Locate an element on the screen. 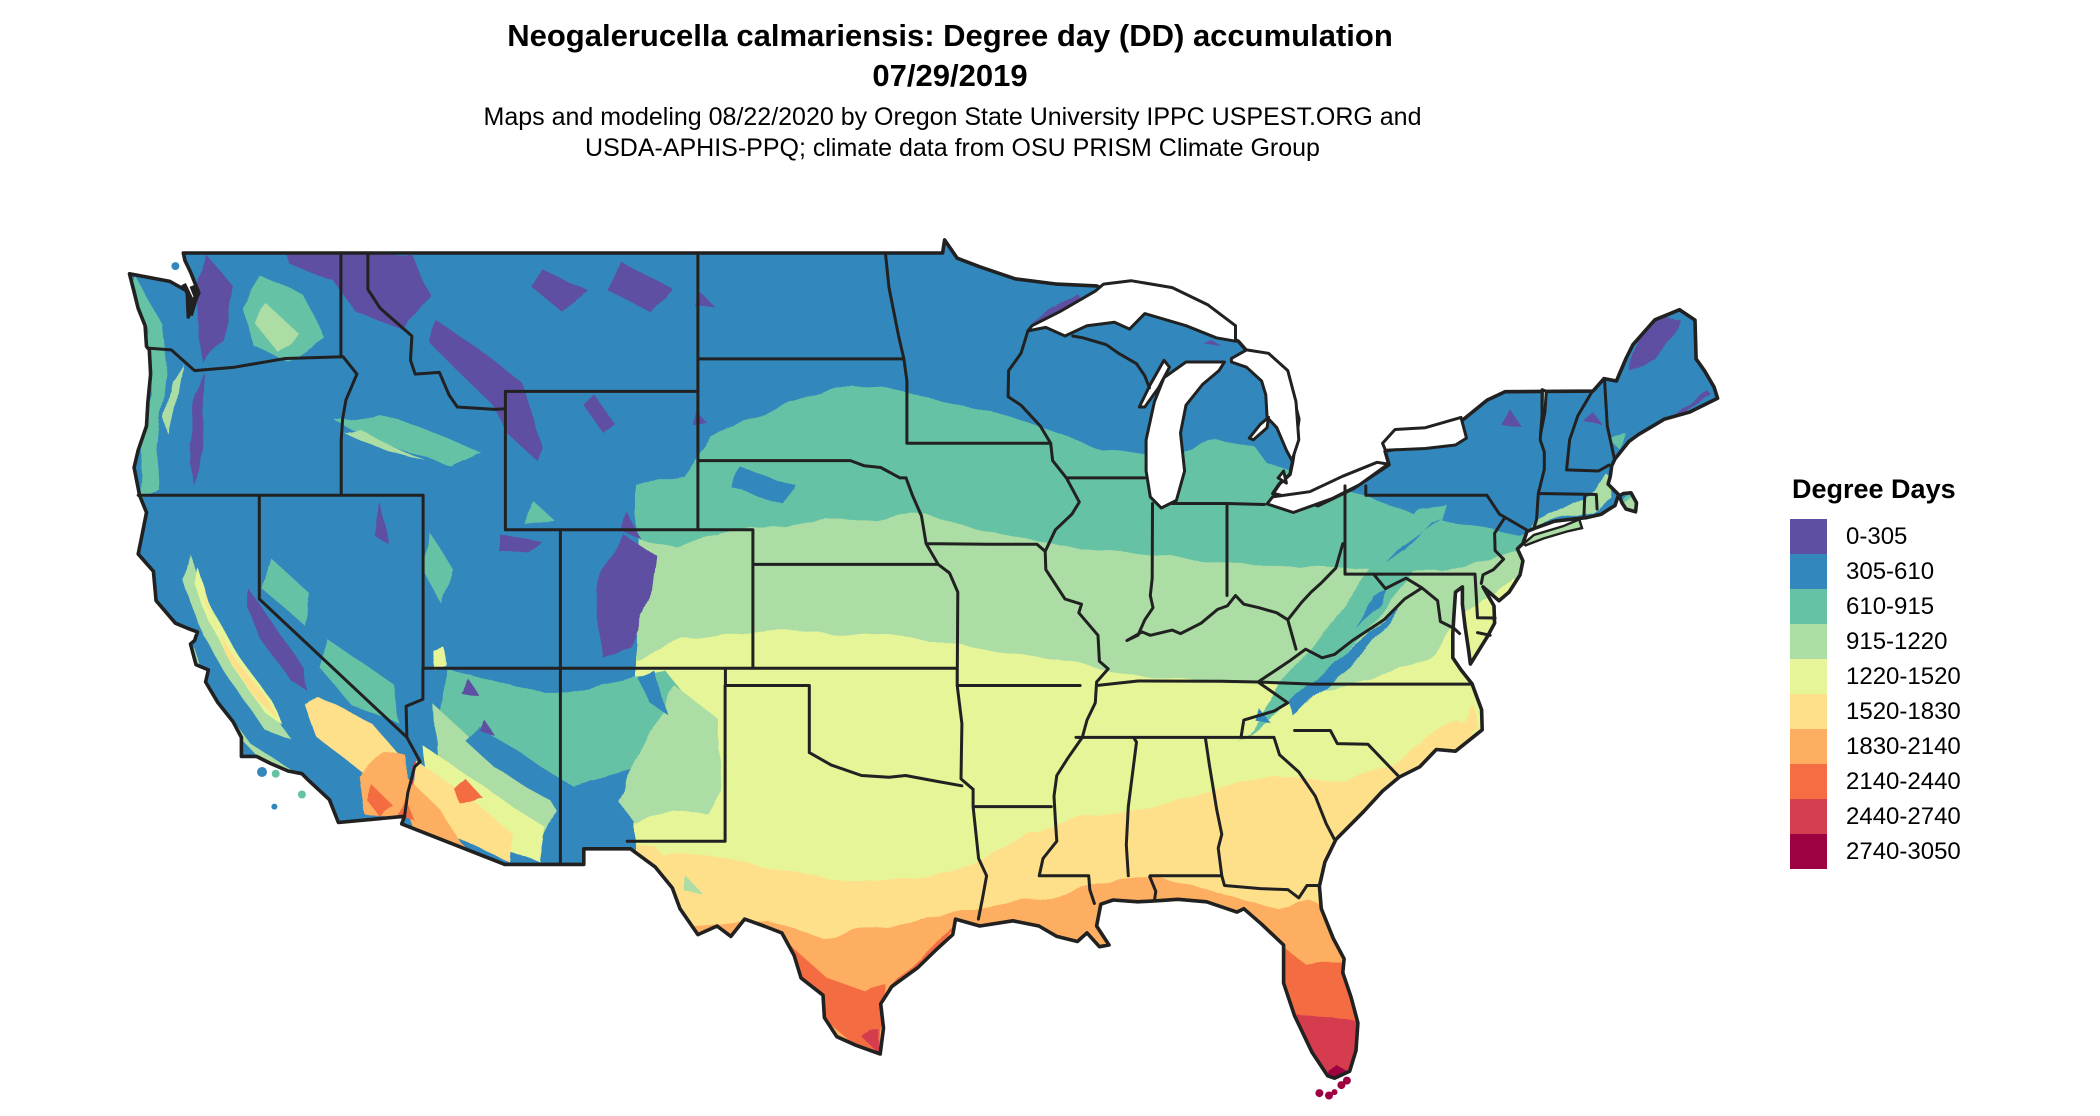 Image resolution: width=2100 pixels, height=1116 pixels. fill-wa-cascades-purple is located at coordinates (215, 308).